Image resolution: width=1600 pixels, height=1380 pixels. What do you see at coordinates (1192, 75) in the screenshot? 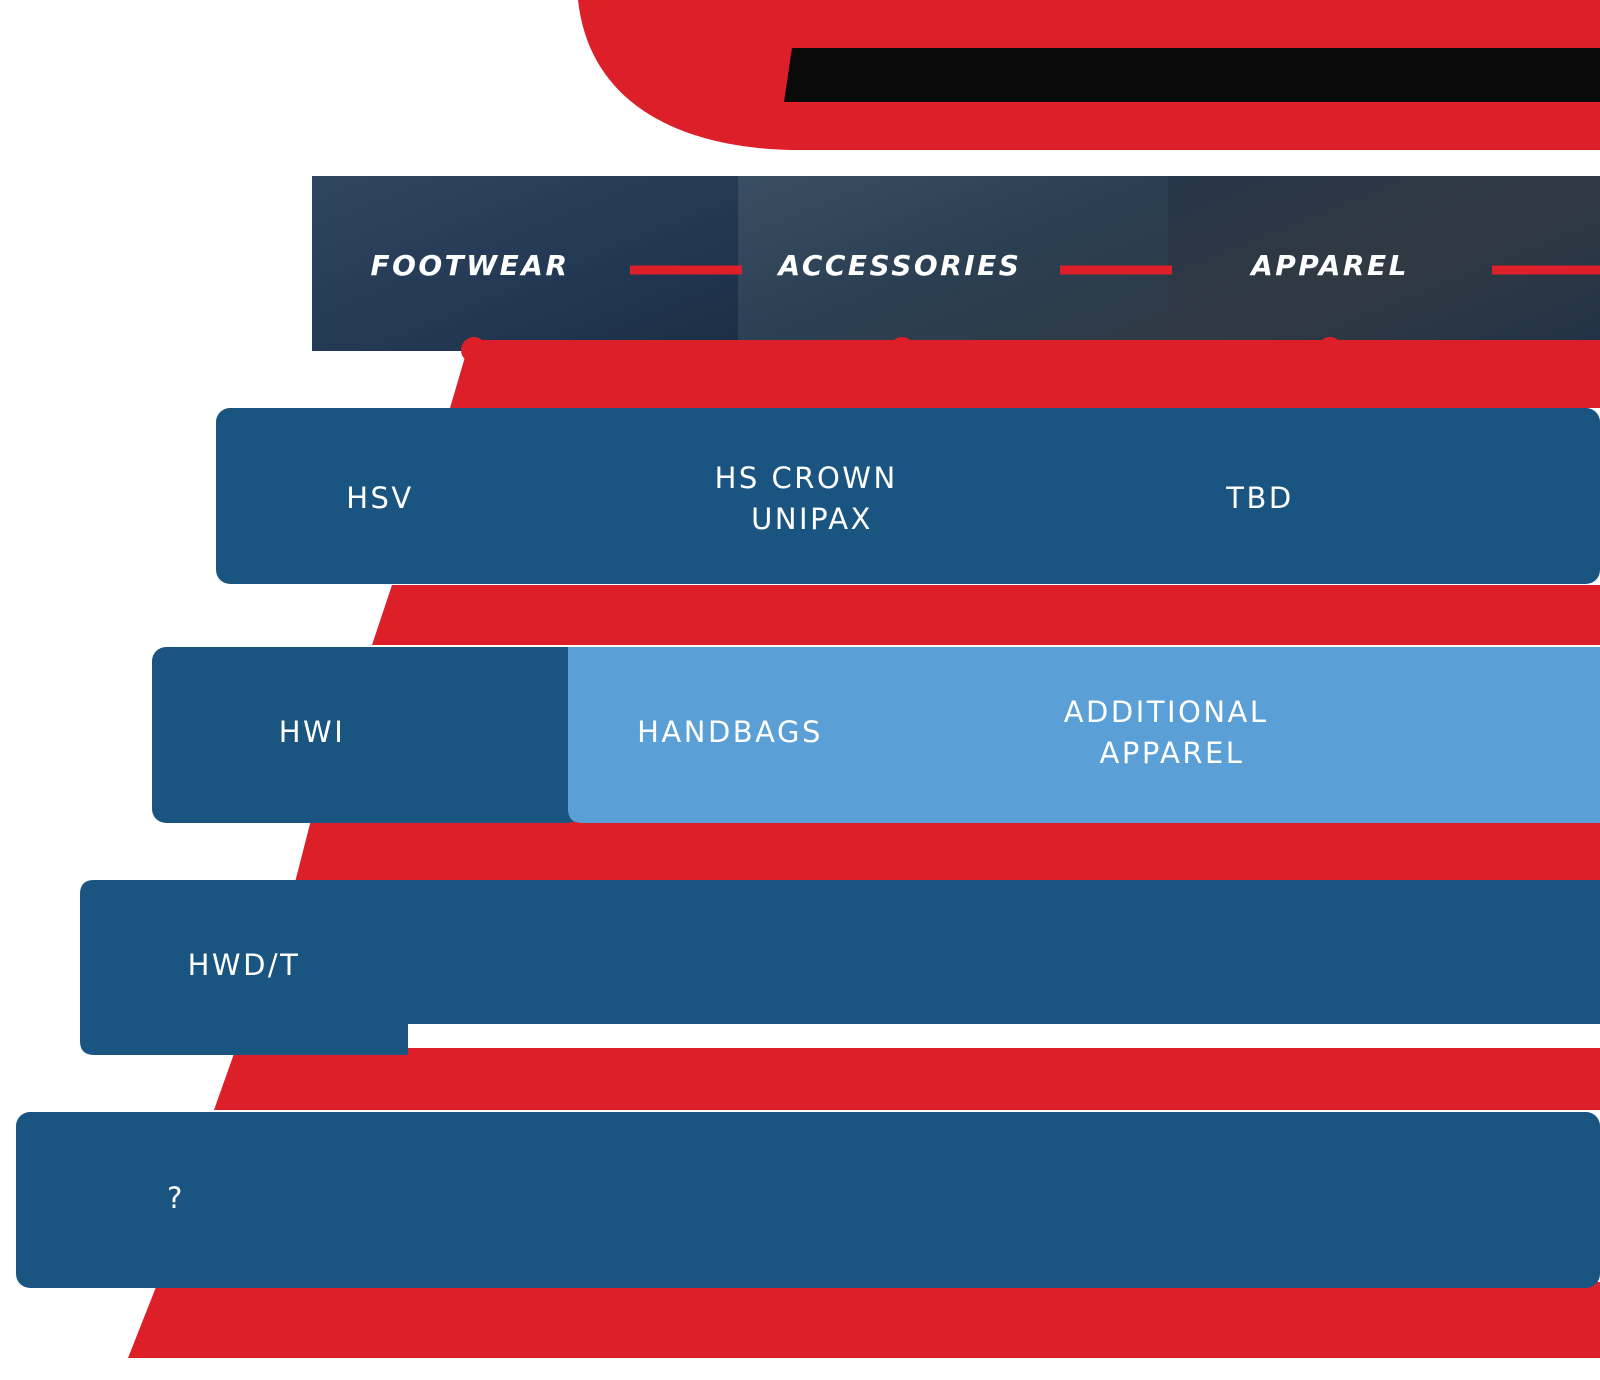
I see `header-title-bar` at bounding box center [1192, 75].